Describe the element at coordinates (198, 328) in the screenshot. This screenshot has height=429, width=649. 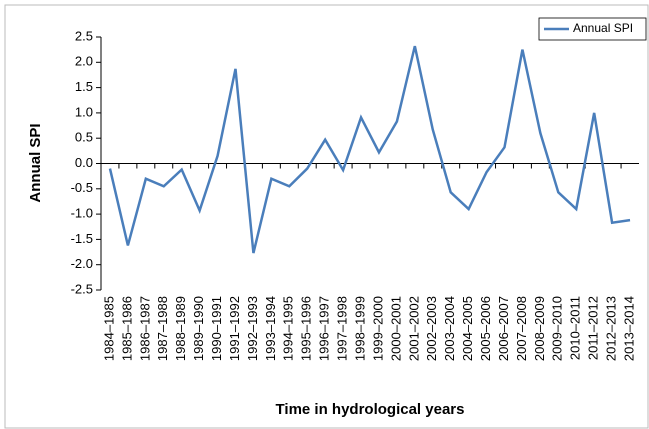
I see `x-tick-label: 1989–1990` at that location.